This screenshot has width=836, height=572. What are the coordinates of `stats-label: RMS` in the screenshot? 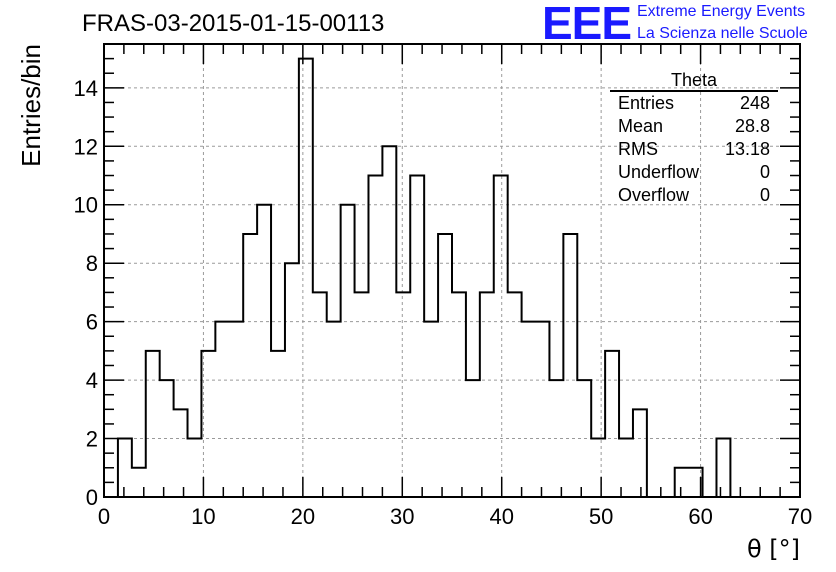 It's located at (638, 149).